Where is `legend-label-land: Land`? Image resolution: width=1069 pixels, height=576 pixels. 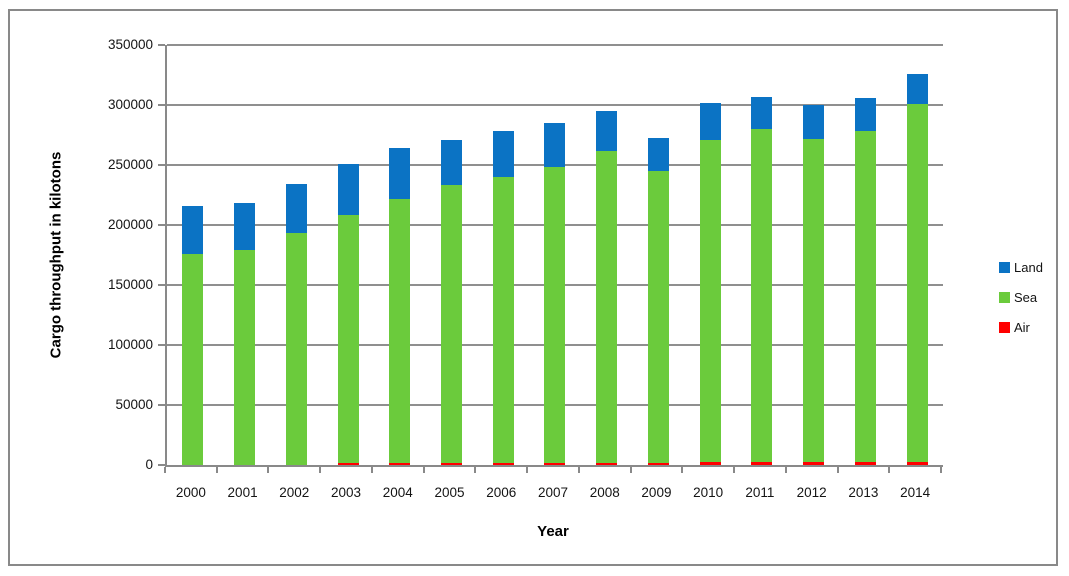
legend-label-land: Land is located at coordinates (1028, 267).